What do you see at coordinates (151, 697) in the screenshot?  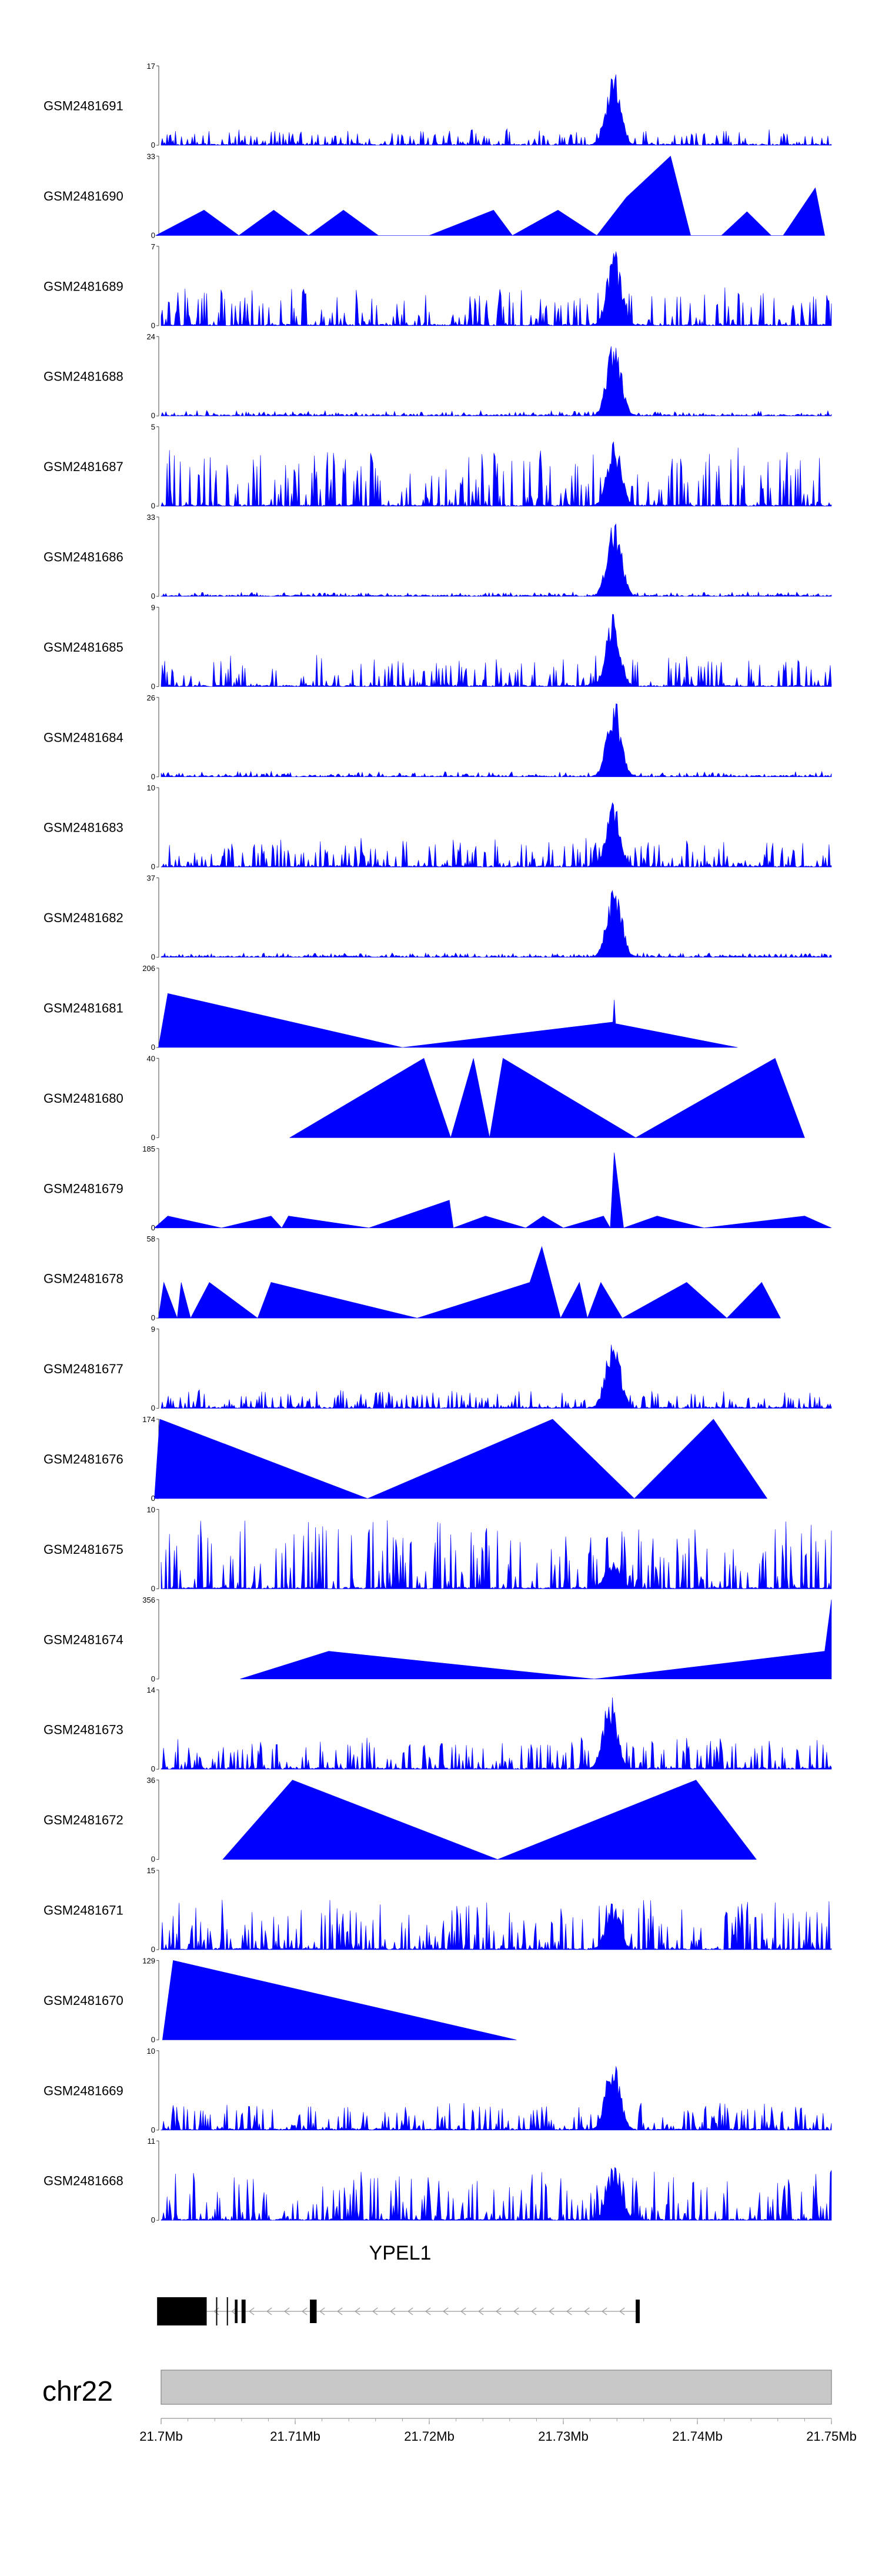 I see `y-max-label: 26` at bounding box center [151, 697].